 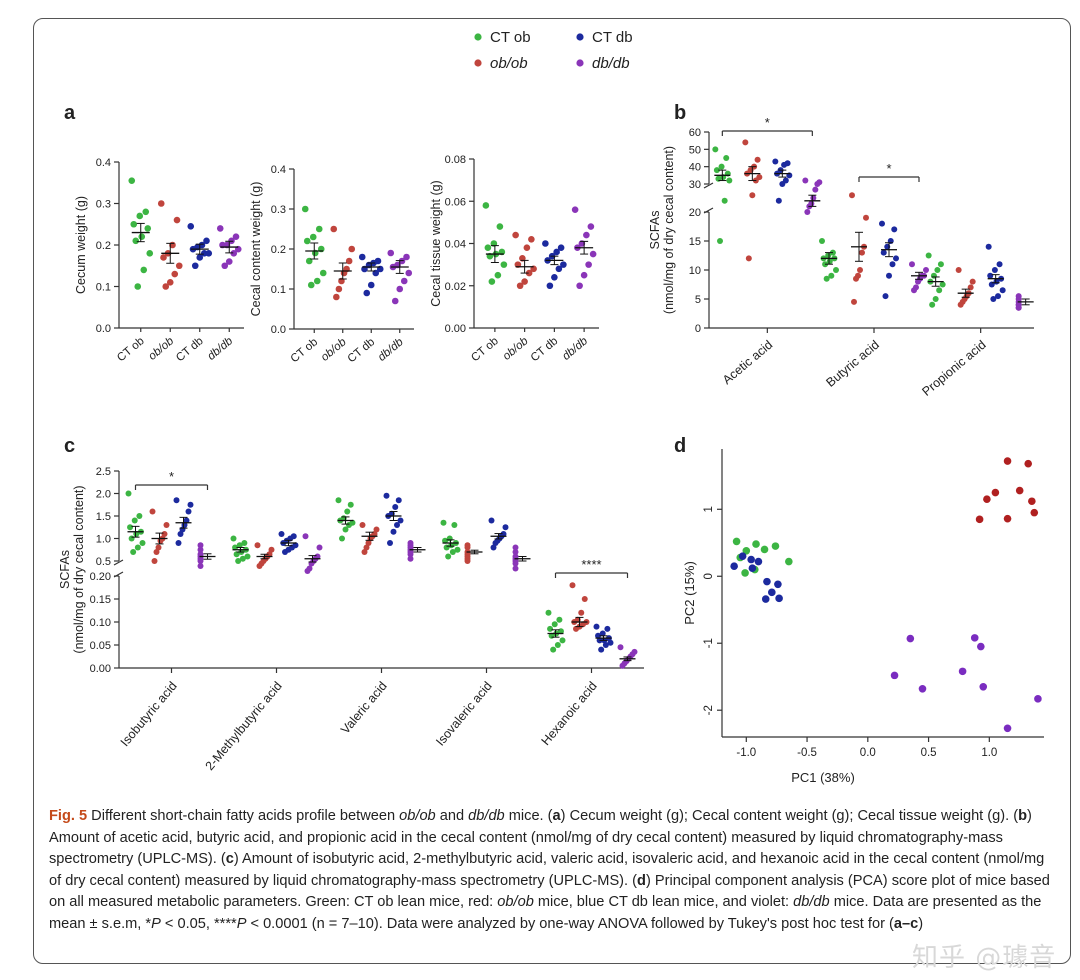 What do you see at coordinates (669, 230) in the screenshot?
I see `y-axis-subtitle-b: (nmol/mg of dry cecal content)` at bounding box center [669, 230].